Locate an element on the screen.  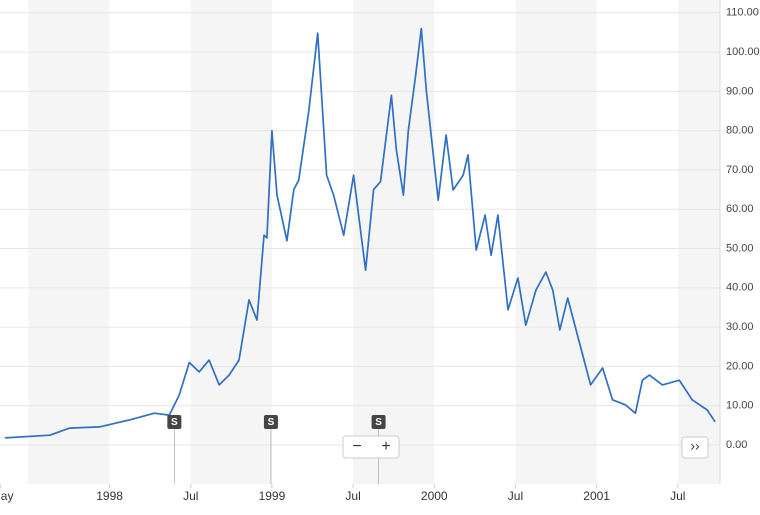
x-tick-label: 2000 is located at coordinates (434, 496).